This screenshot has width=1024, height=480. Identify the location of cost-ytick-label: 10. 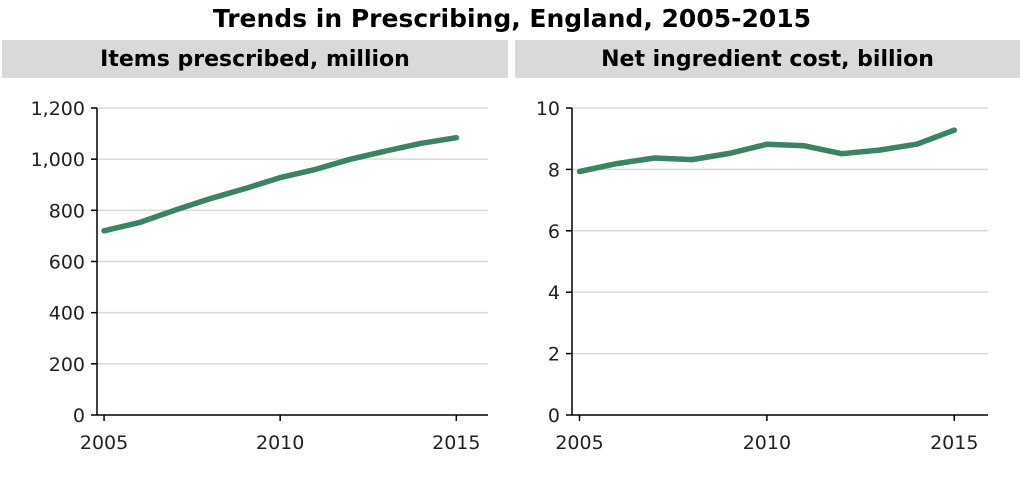
(548, 109).